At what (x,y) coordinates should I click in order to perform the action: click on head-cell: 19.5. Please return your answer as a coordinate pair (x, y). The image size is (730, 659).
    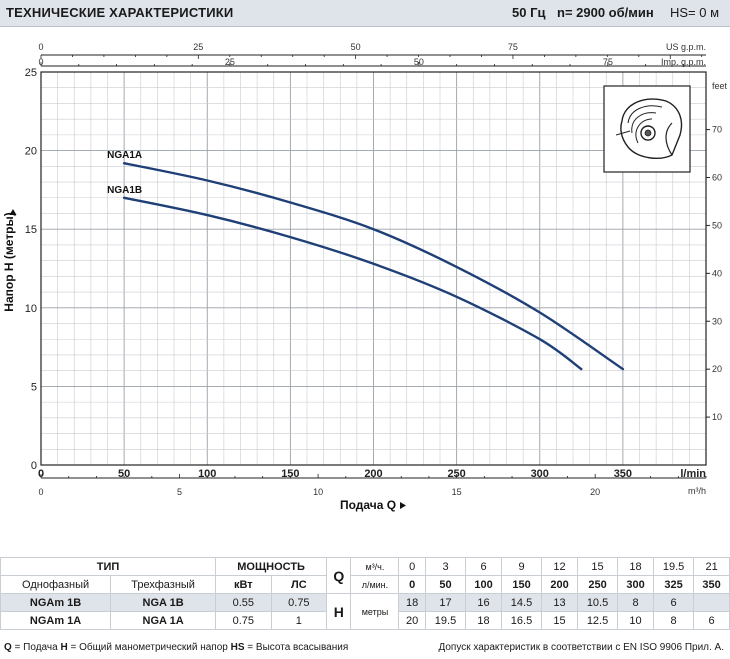
    Looking at the image, I should click on (445, 620).